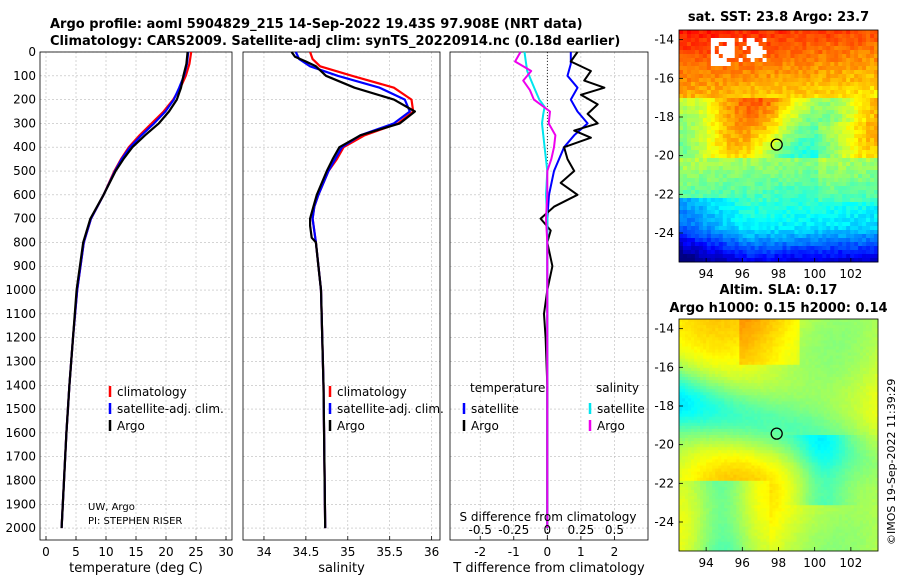  What do you see at coordinates (389, 552) in the screenshot?
I see `x-tick-label: 35.5` at bounding box center [389, 552].